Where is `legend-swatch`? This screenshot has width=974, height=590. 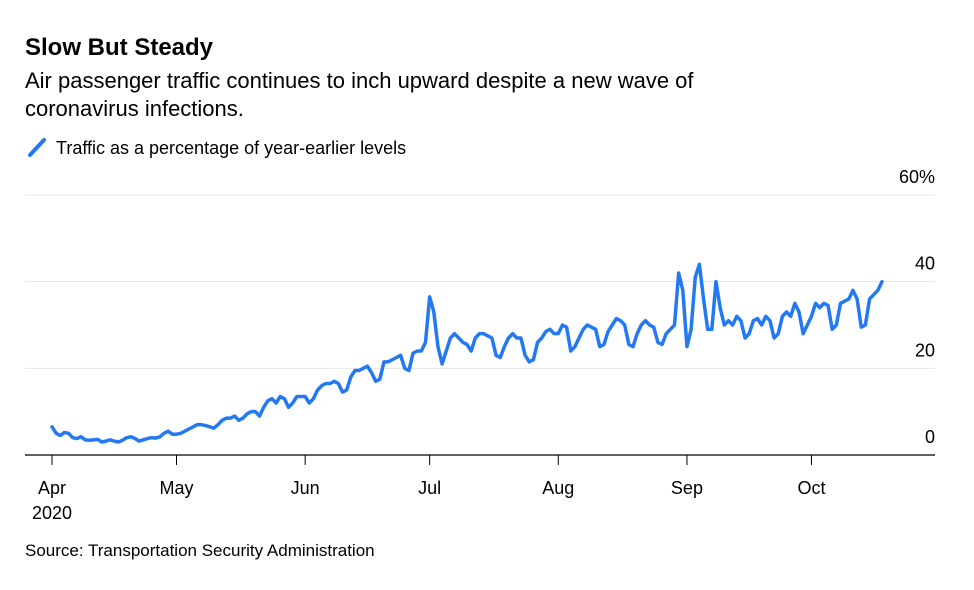
legend-swatch is located at coordinates (37, 147).